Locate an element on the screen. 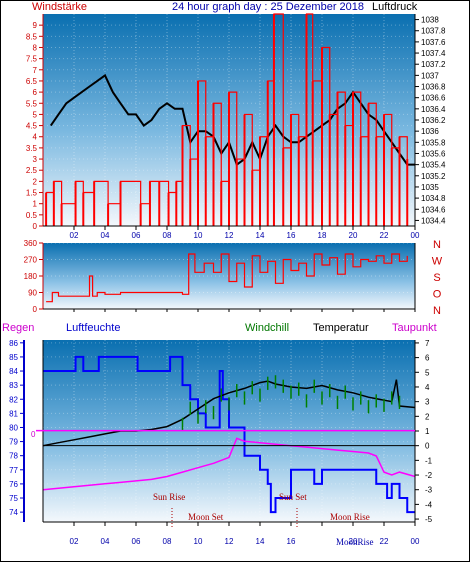  y-right-tick-label: 1037.2 is located at coordinates (433, 64).